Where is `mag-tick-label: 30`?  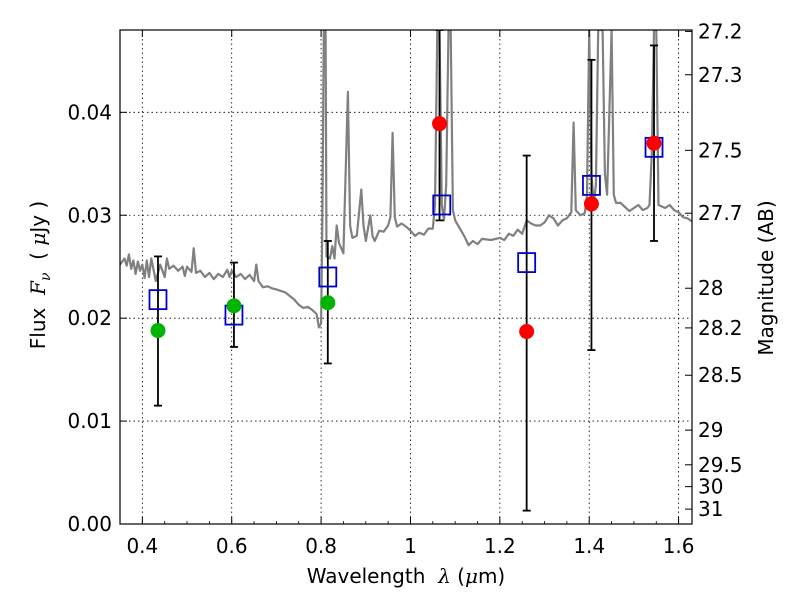 mag-tick-label: 30 is located at coordinates (710, 487).